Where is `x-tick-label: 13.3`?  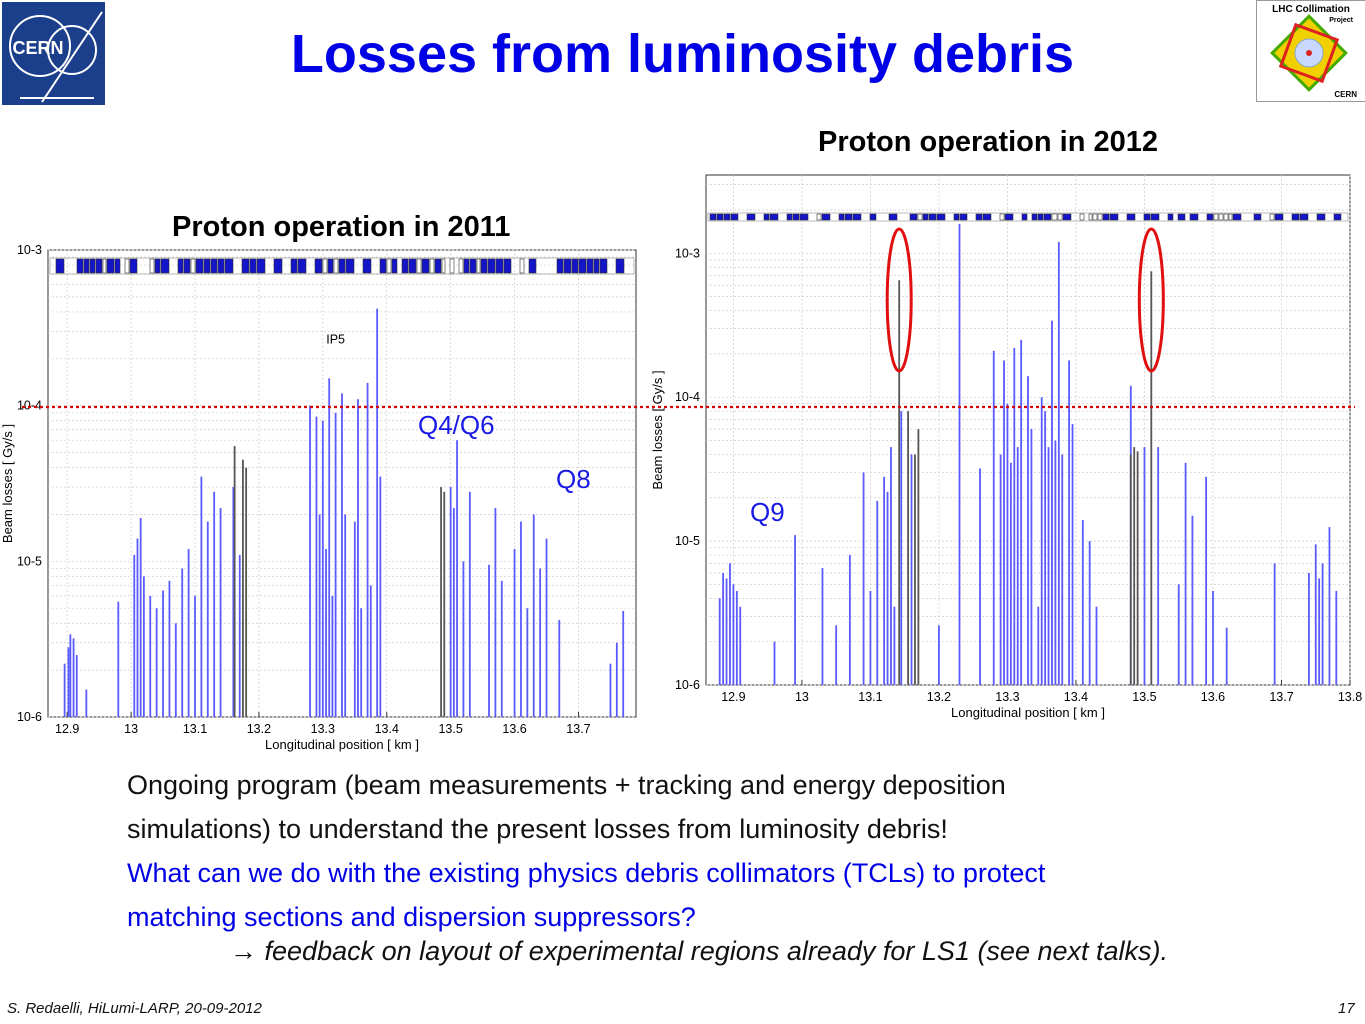
x-tick-label: 13.3 is located at coordinates (323, 729).